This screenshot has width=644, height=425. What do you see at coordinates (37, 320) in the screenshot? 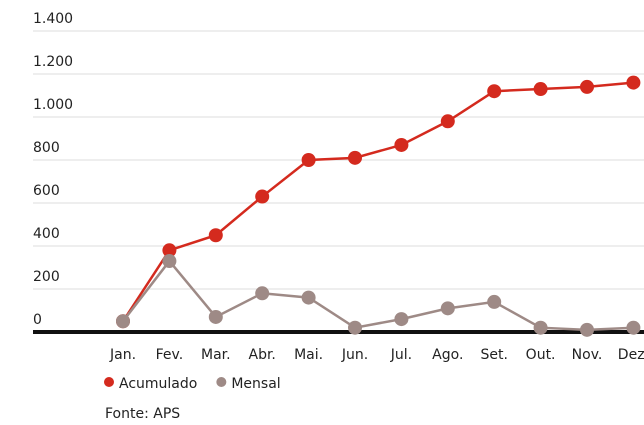
I see `y-tick-label: 0` at bounding box center [37, 320].